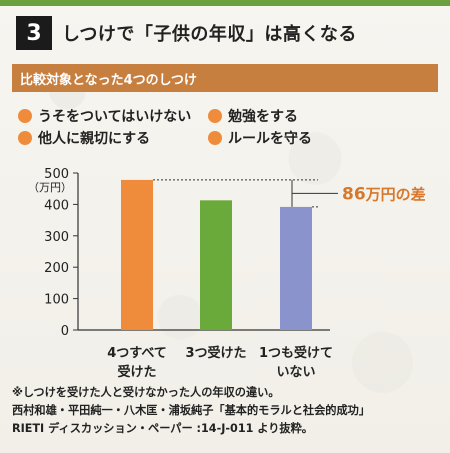 The width and height of the screenshot is (450, 453). What do you see at coordinates (94, 139) in the screenshot?
I see `legend-item-label: 他人に親切にする` at bounding box center [94, 139].